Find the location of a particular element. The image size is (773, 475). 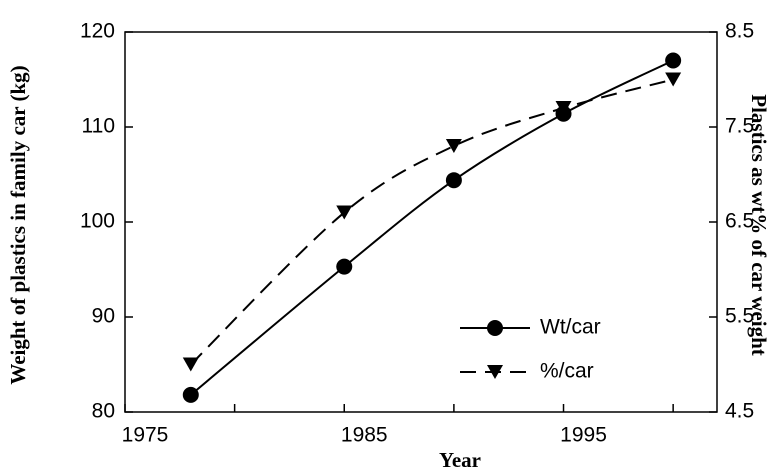

y2-tick-label: 5.5 is located at coordinates (739, 316).